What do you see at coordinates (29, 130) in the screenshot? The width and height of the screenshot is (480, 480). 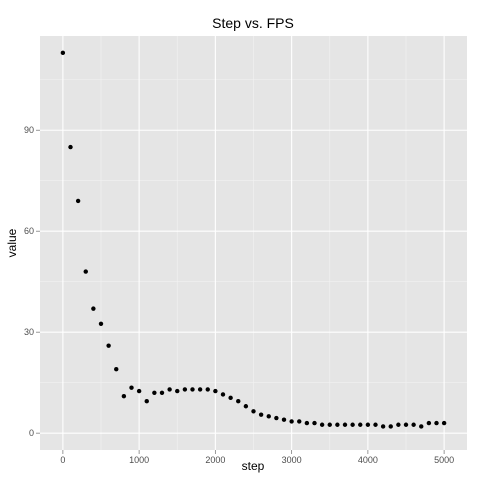 I see `y-tick-label: 90` at bounding box center [29, 130].